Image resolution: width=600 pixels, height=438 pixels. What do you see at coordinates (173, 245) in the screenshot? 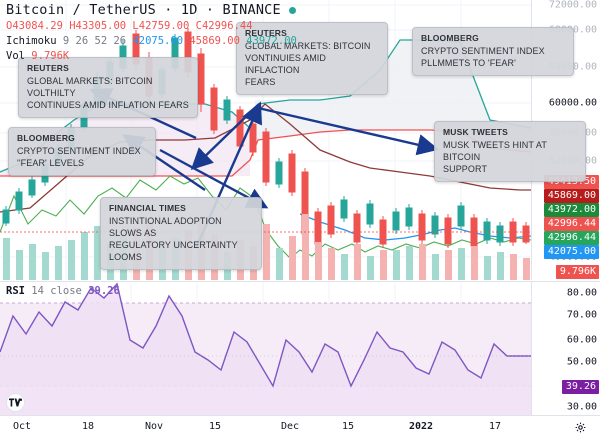
I see `callout-headline-line-2: REGULATORY UNCERTAINTY` at bounding box center [173, 245].